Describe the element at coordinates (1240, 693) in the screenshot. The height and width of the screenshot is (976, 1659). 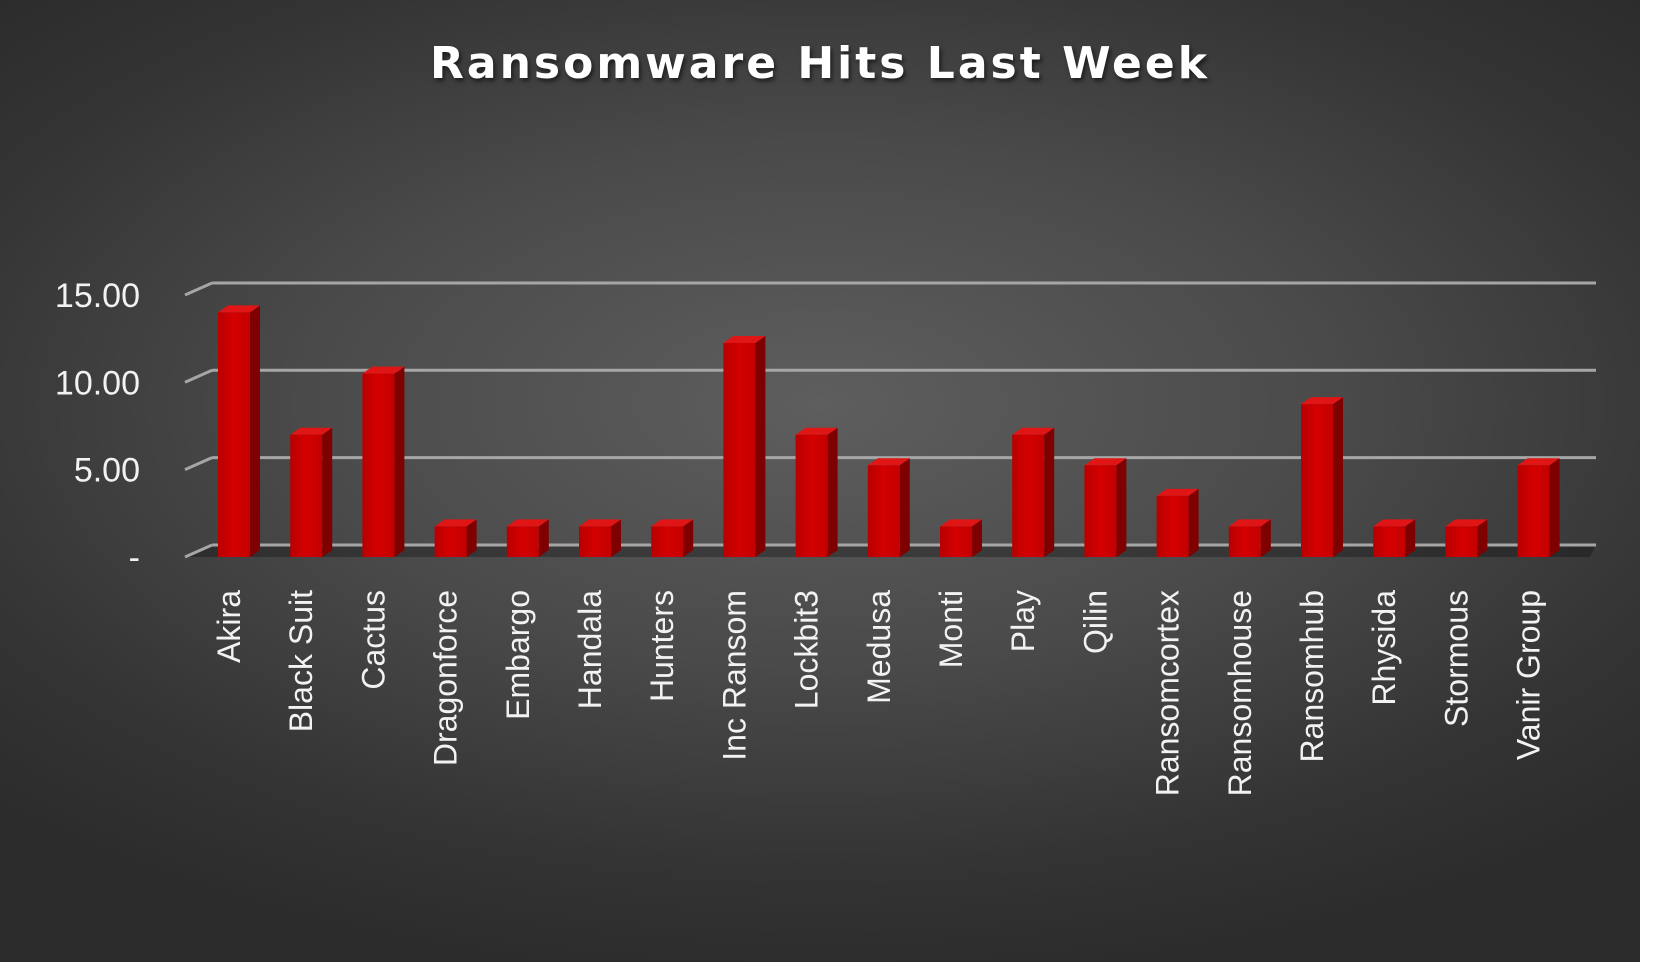
I see `x-tick-label: Ransomhouse` at that location.